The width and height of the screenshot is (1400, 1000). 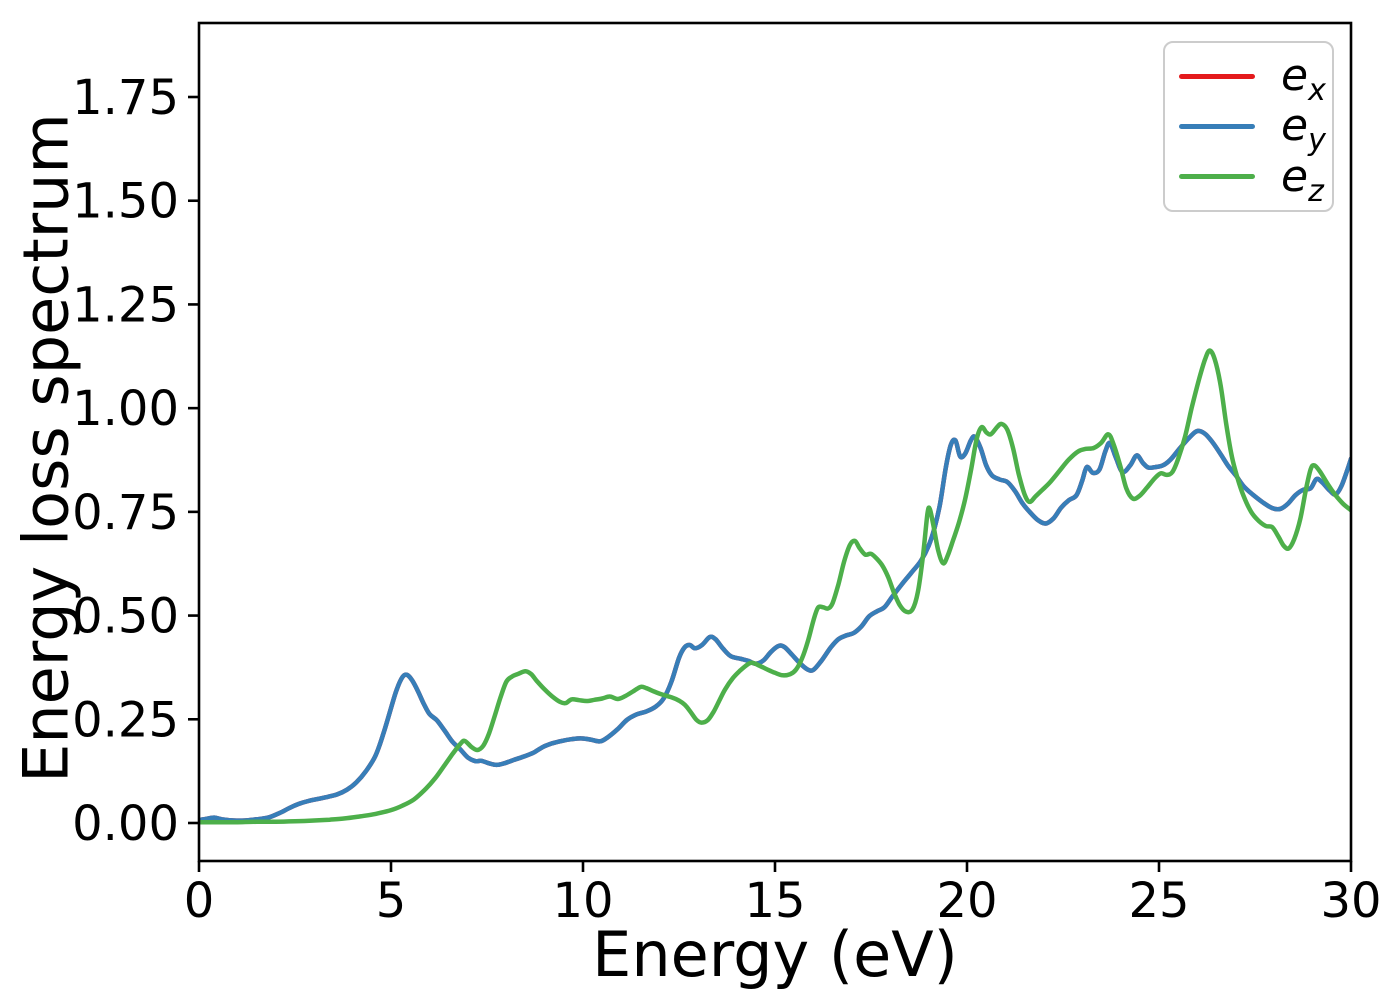 I want to click on x-tick-label: 5, so click(x=391, y=901).